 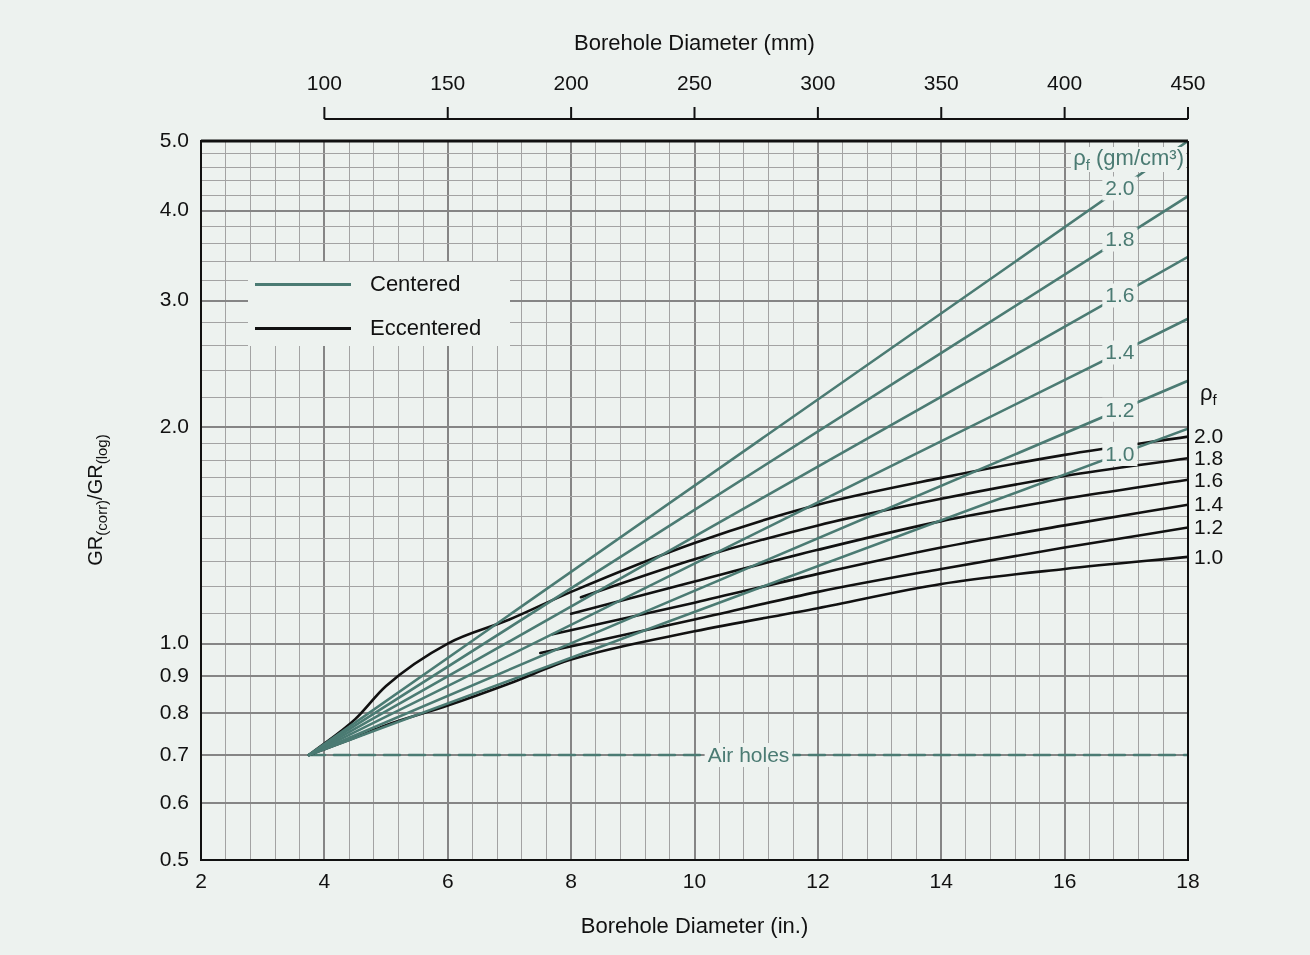 I want to click on y-tick-label: 0.7, so click(x=174, y=753).